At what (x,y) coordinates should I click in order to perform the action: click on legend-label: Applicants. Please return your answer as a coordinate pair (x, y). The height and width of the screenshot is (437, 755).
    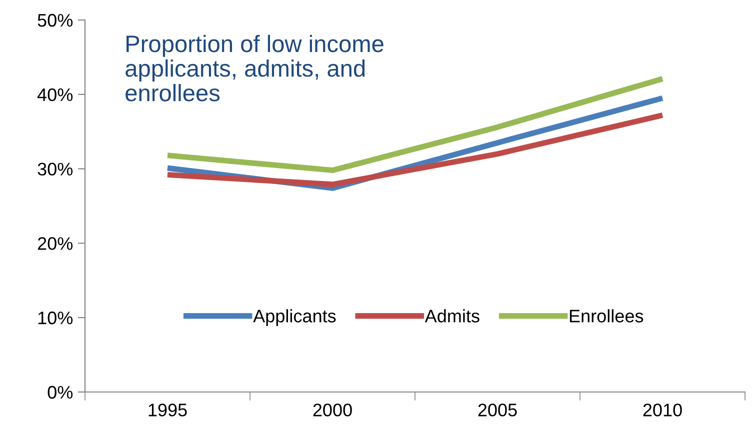
    Looking at the image, I should click on (294, 317).